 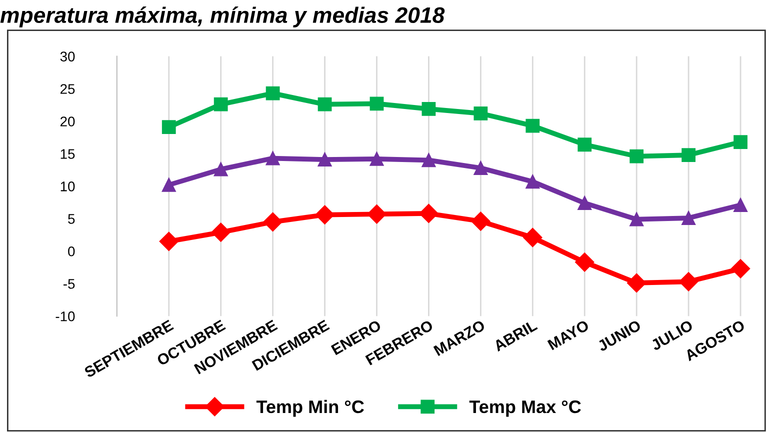 What do you see at coordinates (65, 316) in the screenshot?
I see `y-tick-label: -10` at bounding box center [65, 316].